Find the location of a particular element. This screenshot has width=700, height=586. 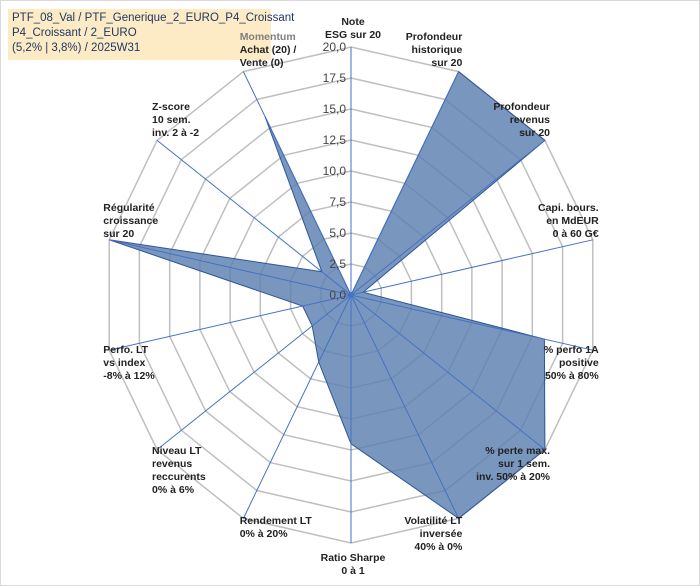

axis-label-13-line-2: Vente (0) is located at coordinates (262, 63).